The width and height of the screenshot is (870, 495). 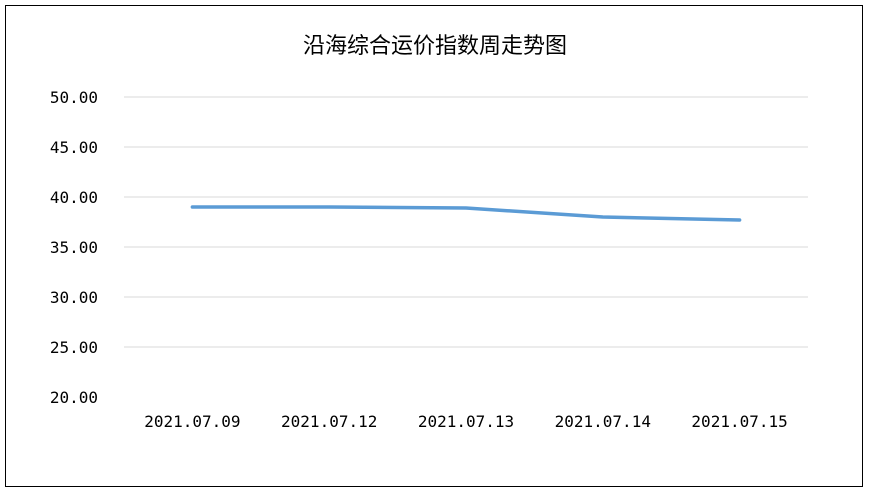 I want to click on y-tick-label: 25.00, so click(x=74, y=347).